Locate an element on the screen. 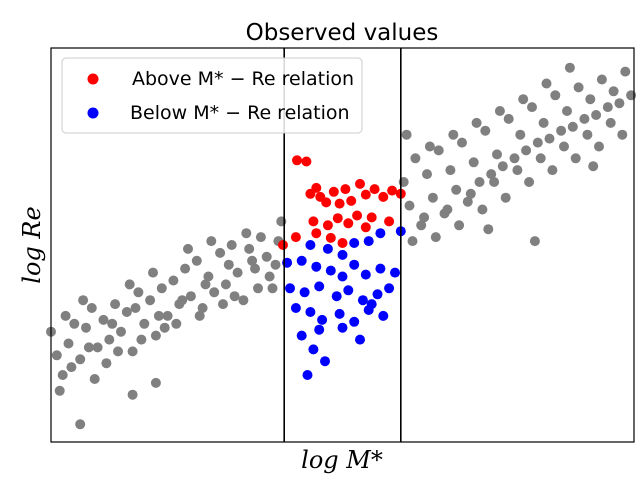 The image size is (640, 480). legend-marker-below is located at coordinates (93, 113).